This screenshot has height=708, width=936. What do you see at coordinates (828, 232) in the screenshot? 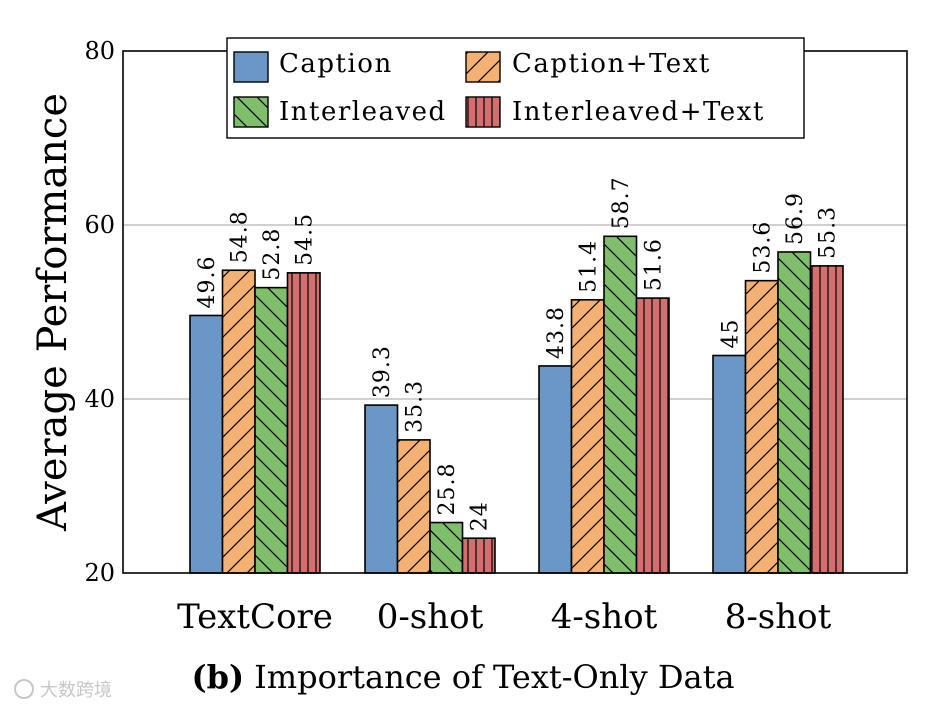
I see `data-label: 55.3` at bounding box center [828, 232].